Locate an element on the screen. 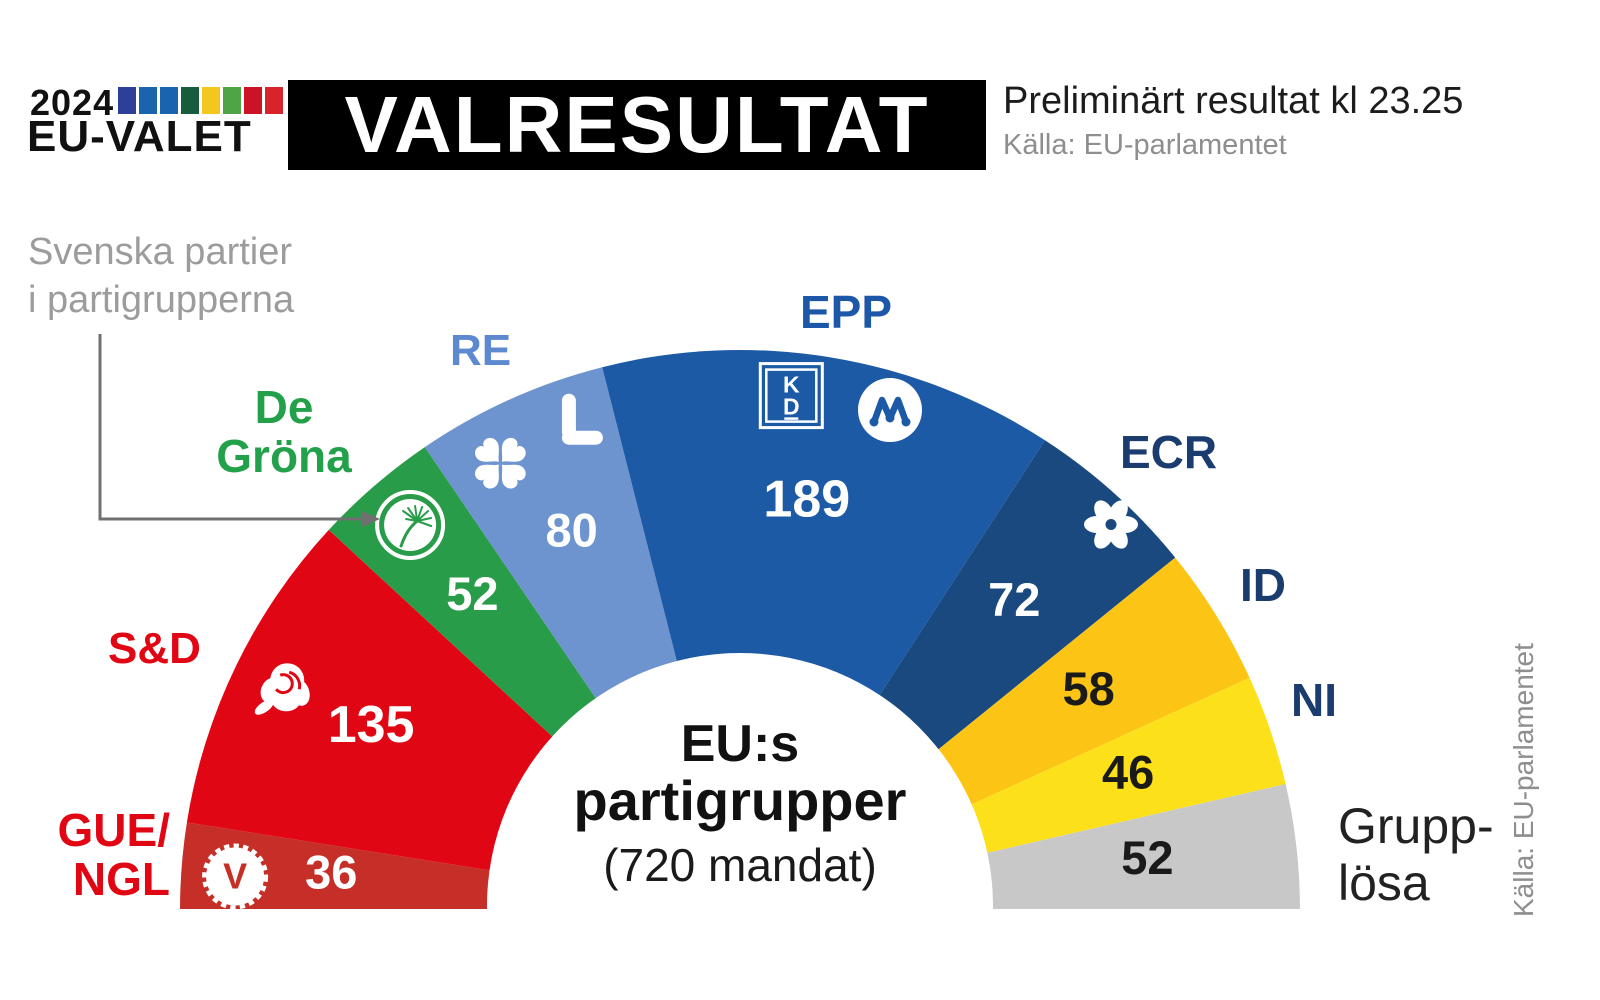 The image size is (1600, 1000). group-label-re: RE is located at coordinates (481, 350).